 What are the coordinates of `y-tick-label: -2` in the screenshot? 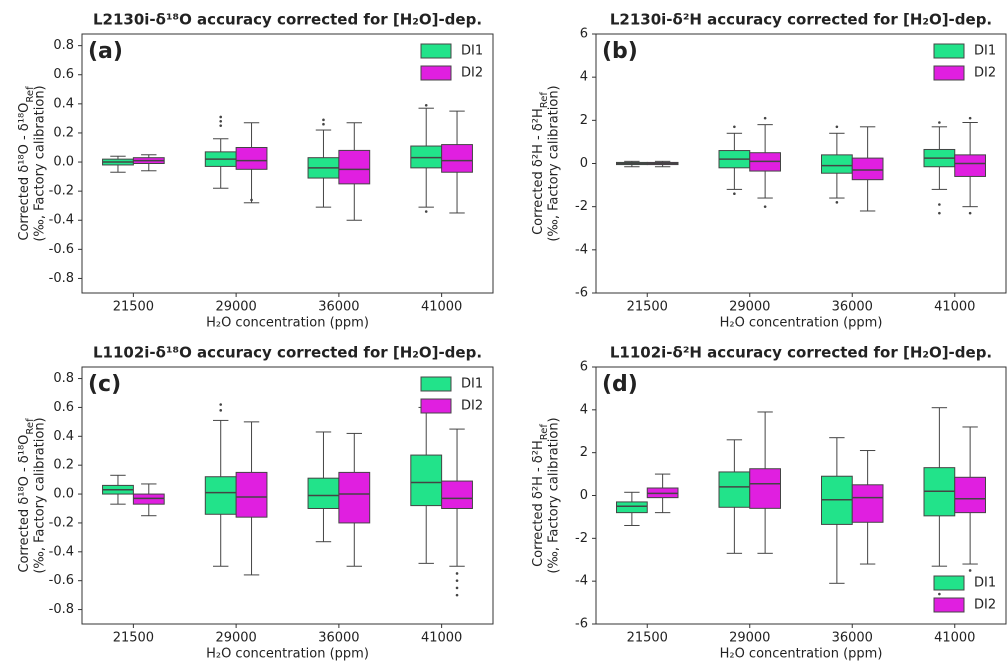 It's located at (581, 538).